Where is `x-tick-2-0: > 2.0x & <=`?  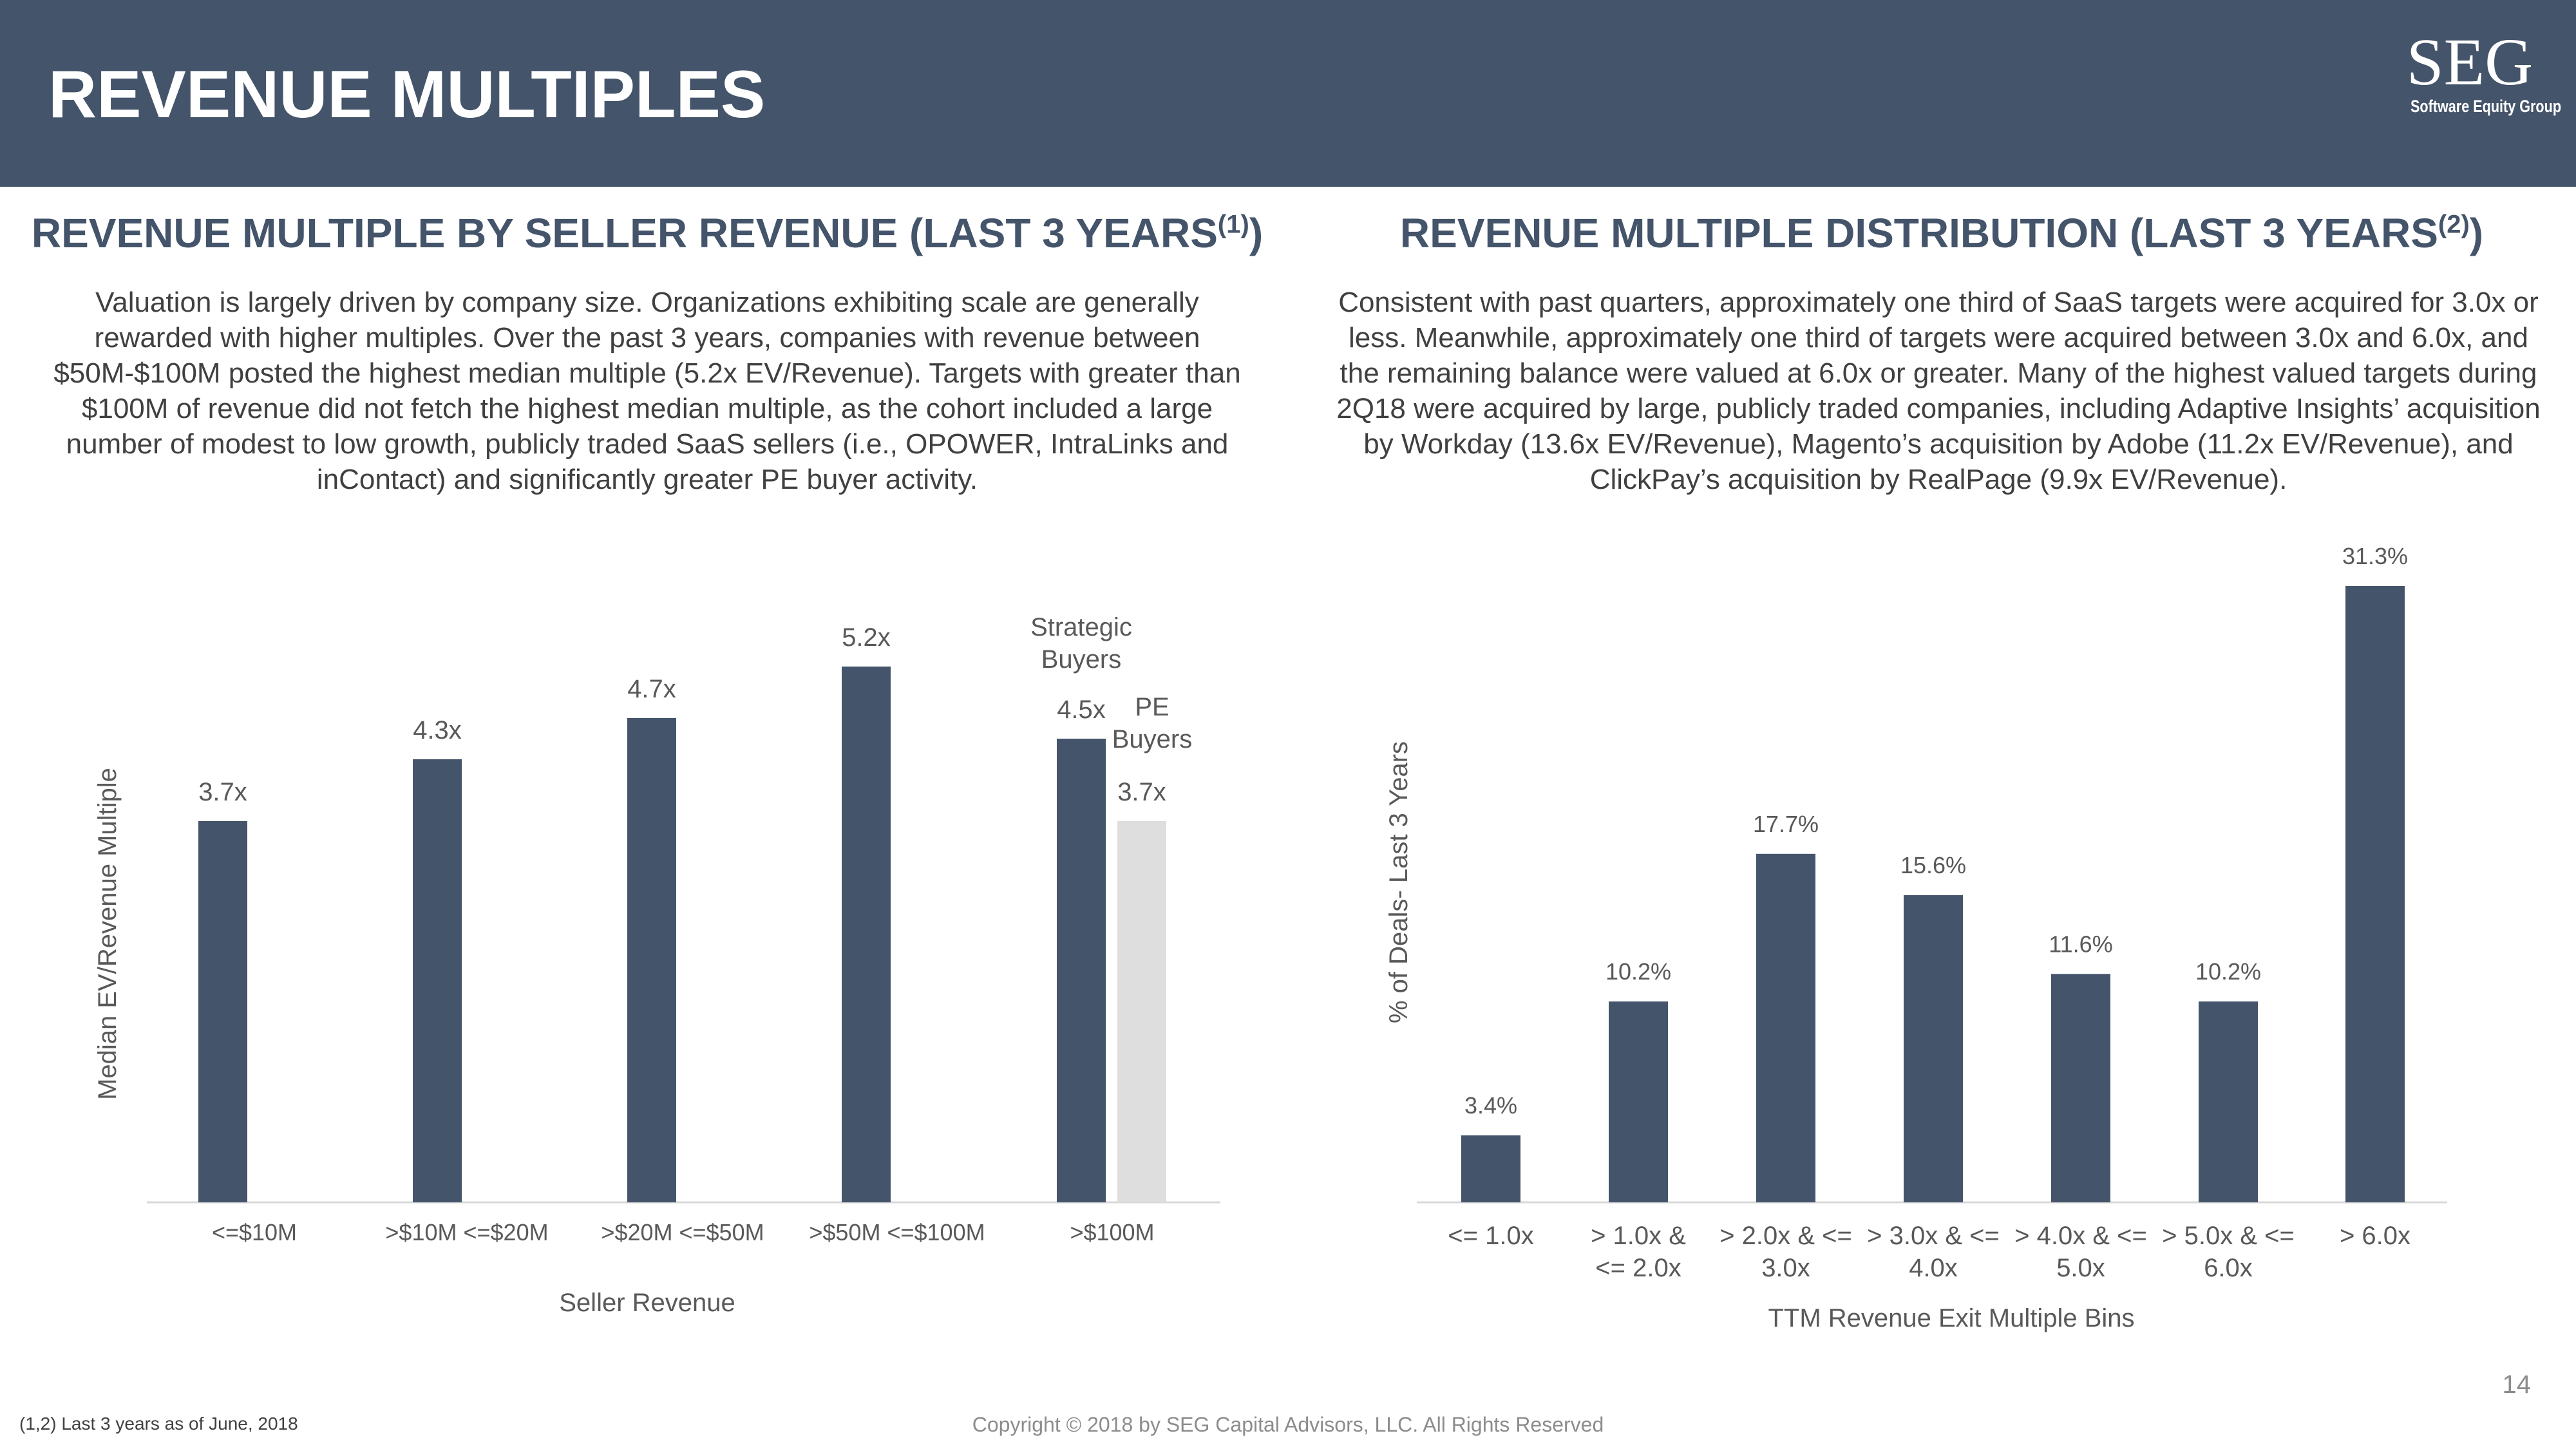
x-tick-2-0: > 2.0x & <= is located at coordinates (1785, 1236).